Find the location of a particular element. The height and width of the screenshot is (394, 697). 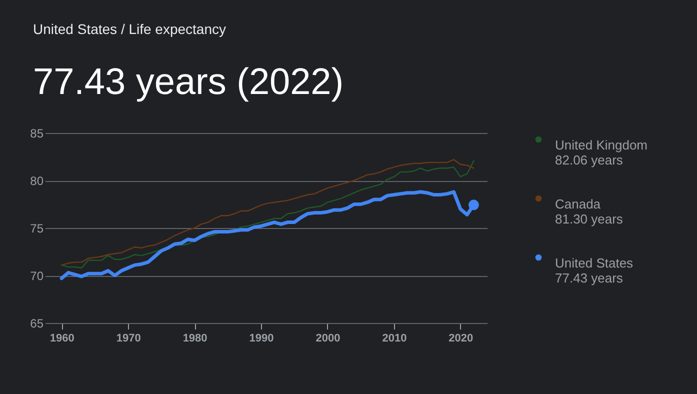

x-tick-label: 1970 is located at coordinates (128, 338).